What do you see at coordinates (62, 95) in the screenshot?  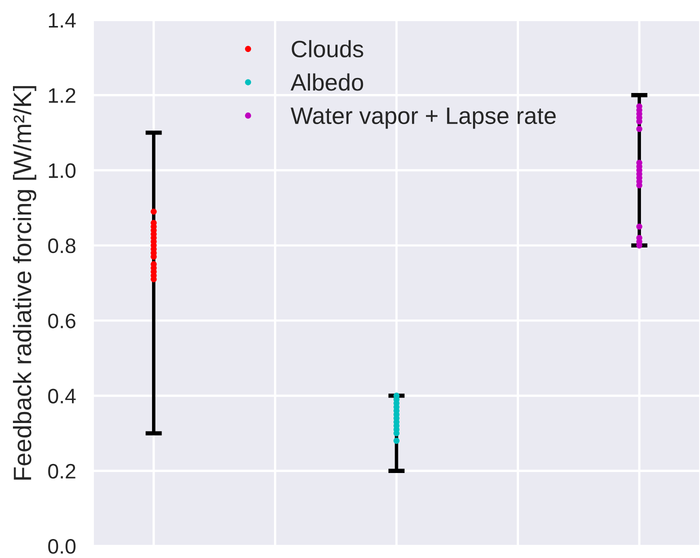 I see `y-tick-label: 1.2` at bounding box center [62, 95].